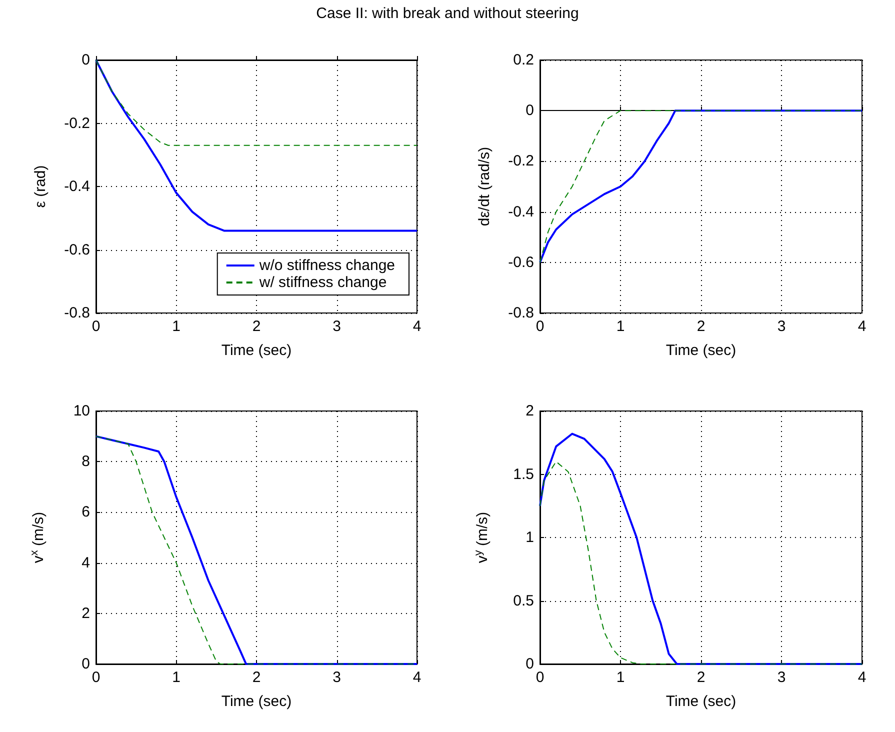 The height and width of the screenshot is (732, 895). I want to click on legend-label: w/o stiffness change, so click(327, 265).